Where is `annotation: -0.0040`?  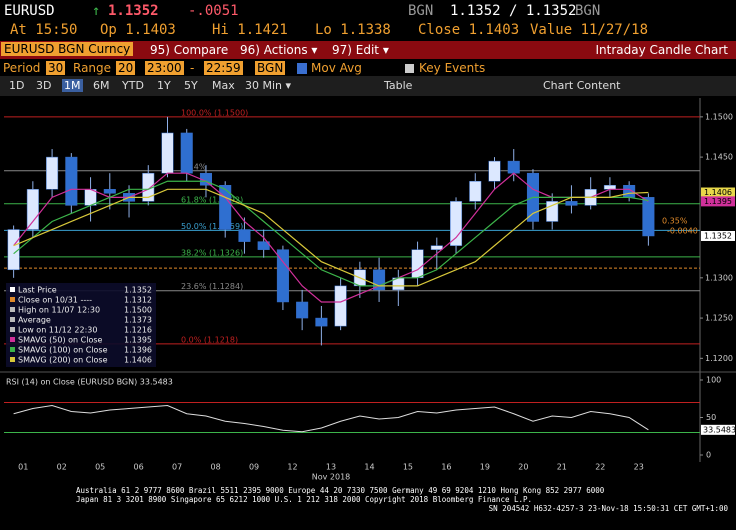
annotation: -0.0040 is located at coordinates (682, 231).